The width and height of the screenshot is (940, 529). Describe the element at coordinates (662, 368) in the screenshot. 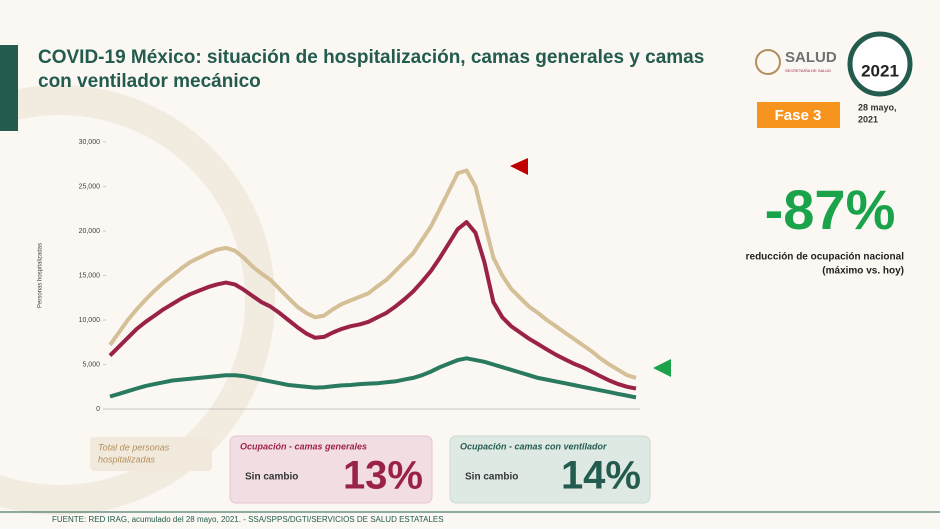

I see `current-marker` at that location.